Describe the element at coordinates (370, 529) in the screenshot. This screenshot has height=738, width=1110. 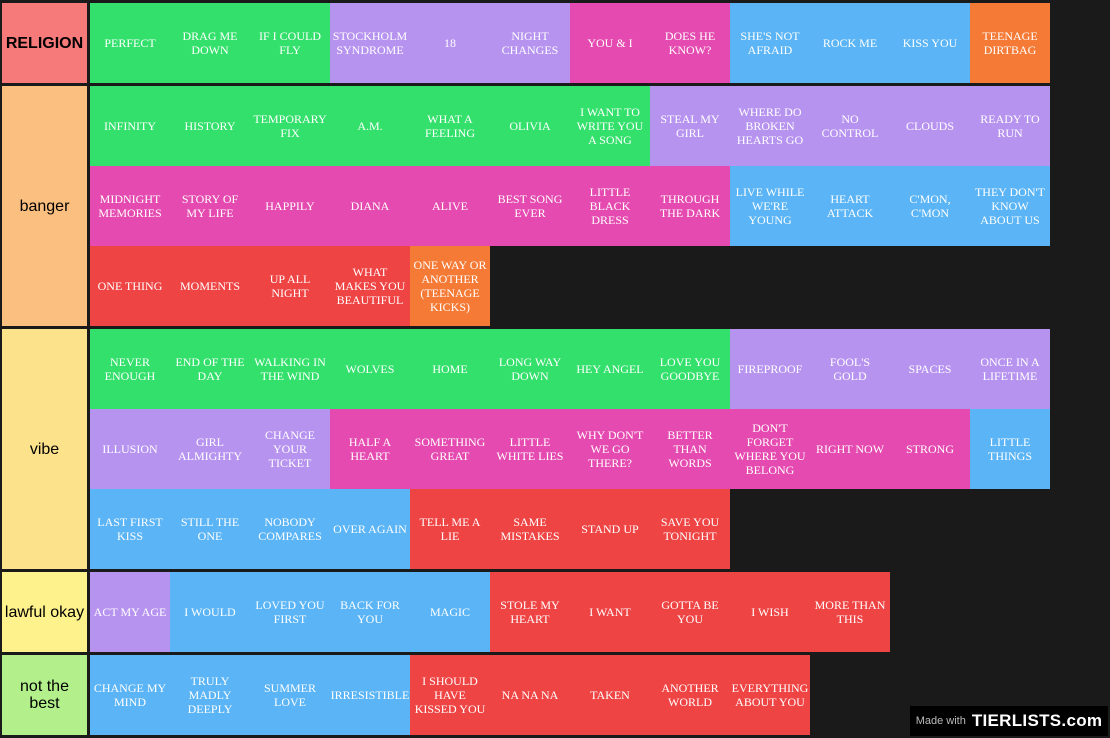
I see `song-tile: OVER AGAIN` at that location.